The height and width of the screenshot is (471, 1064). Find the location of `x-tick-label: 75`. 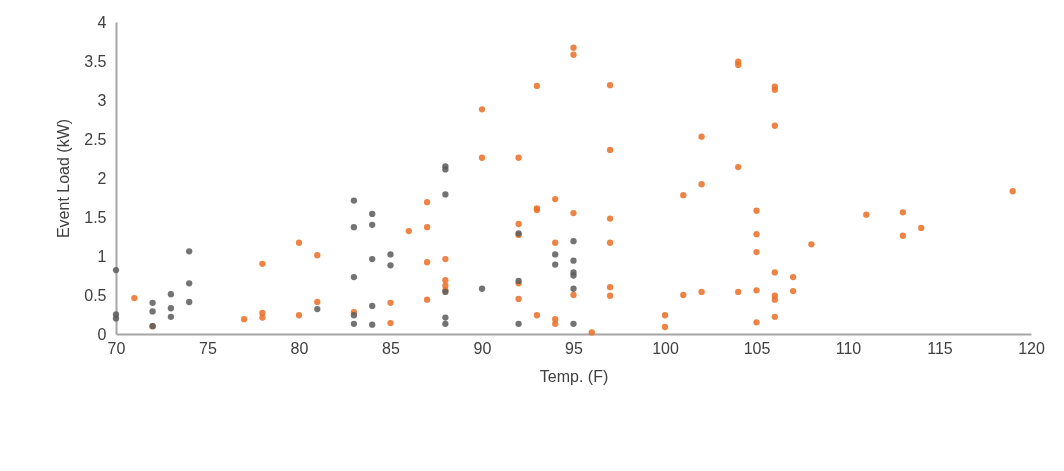

x-tick-label: 75 is located at coordinates (208, 348).